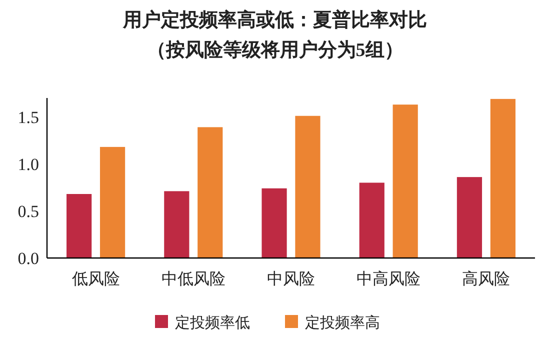 The image size is (550, 347). I want to click on chart-subtitle: （按风险等级将用户分为5组）, so click(275, 50).